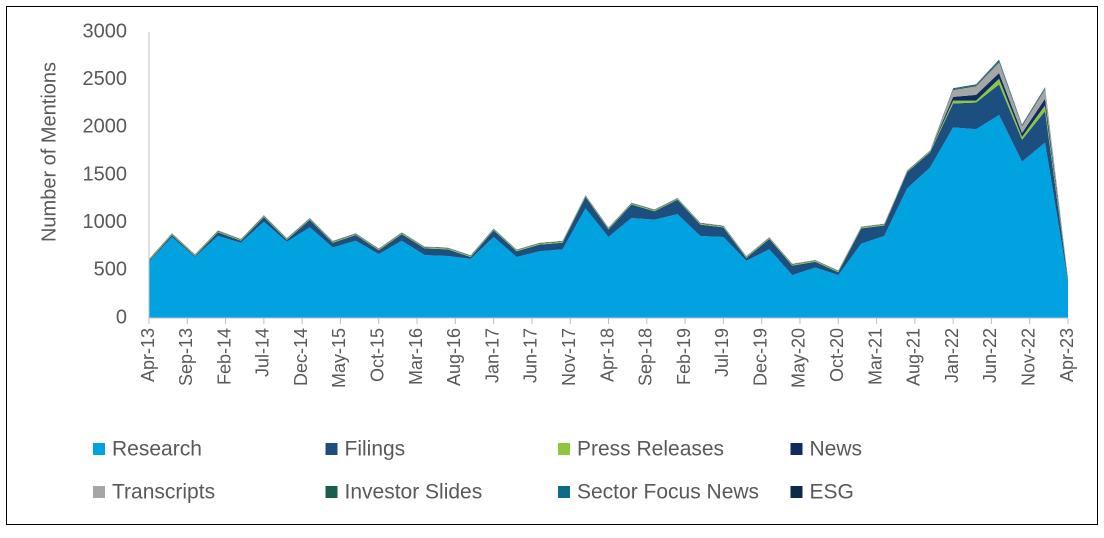 The image size is (1104, 538). Describe the element at coordinates (105, 79) in the screenshot. I see `y-tick-label: 2500` at that location.